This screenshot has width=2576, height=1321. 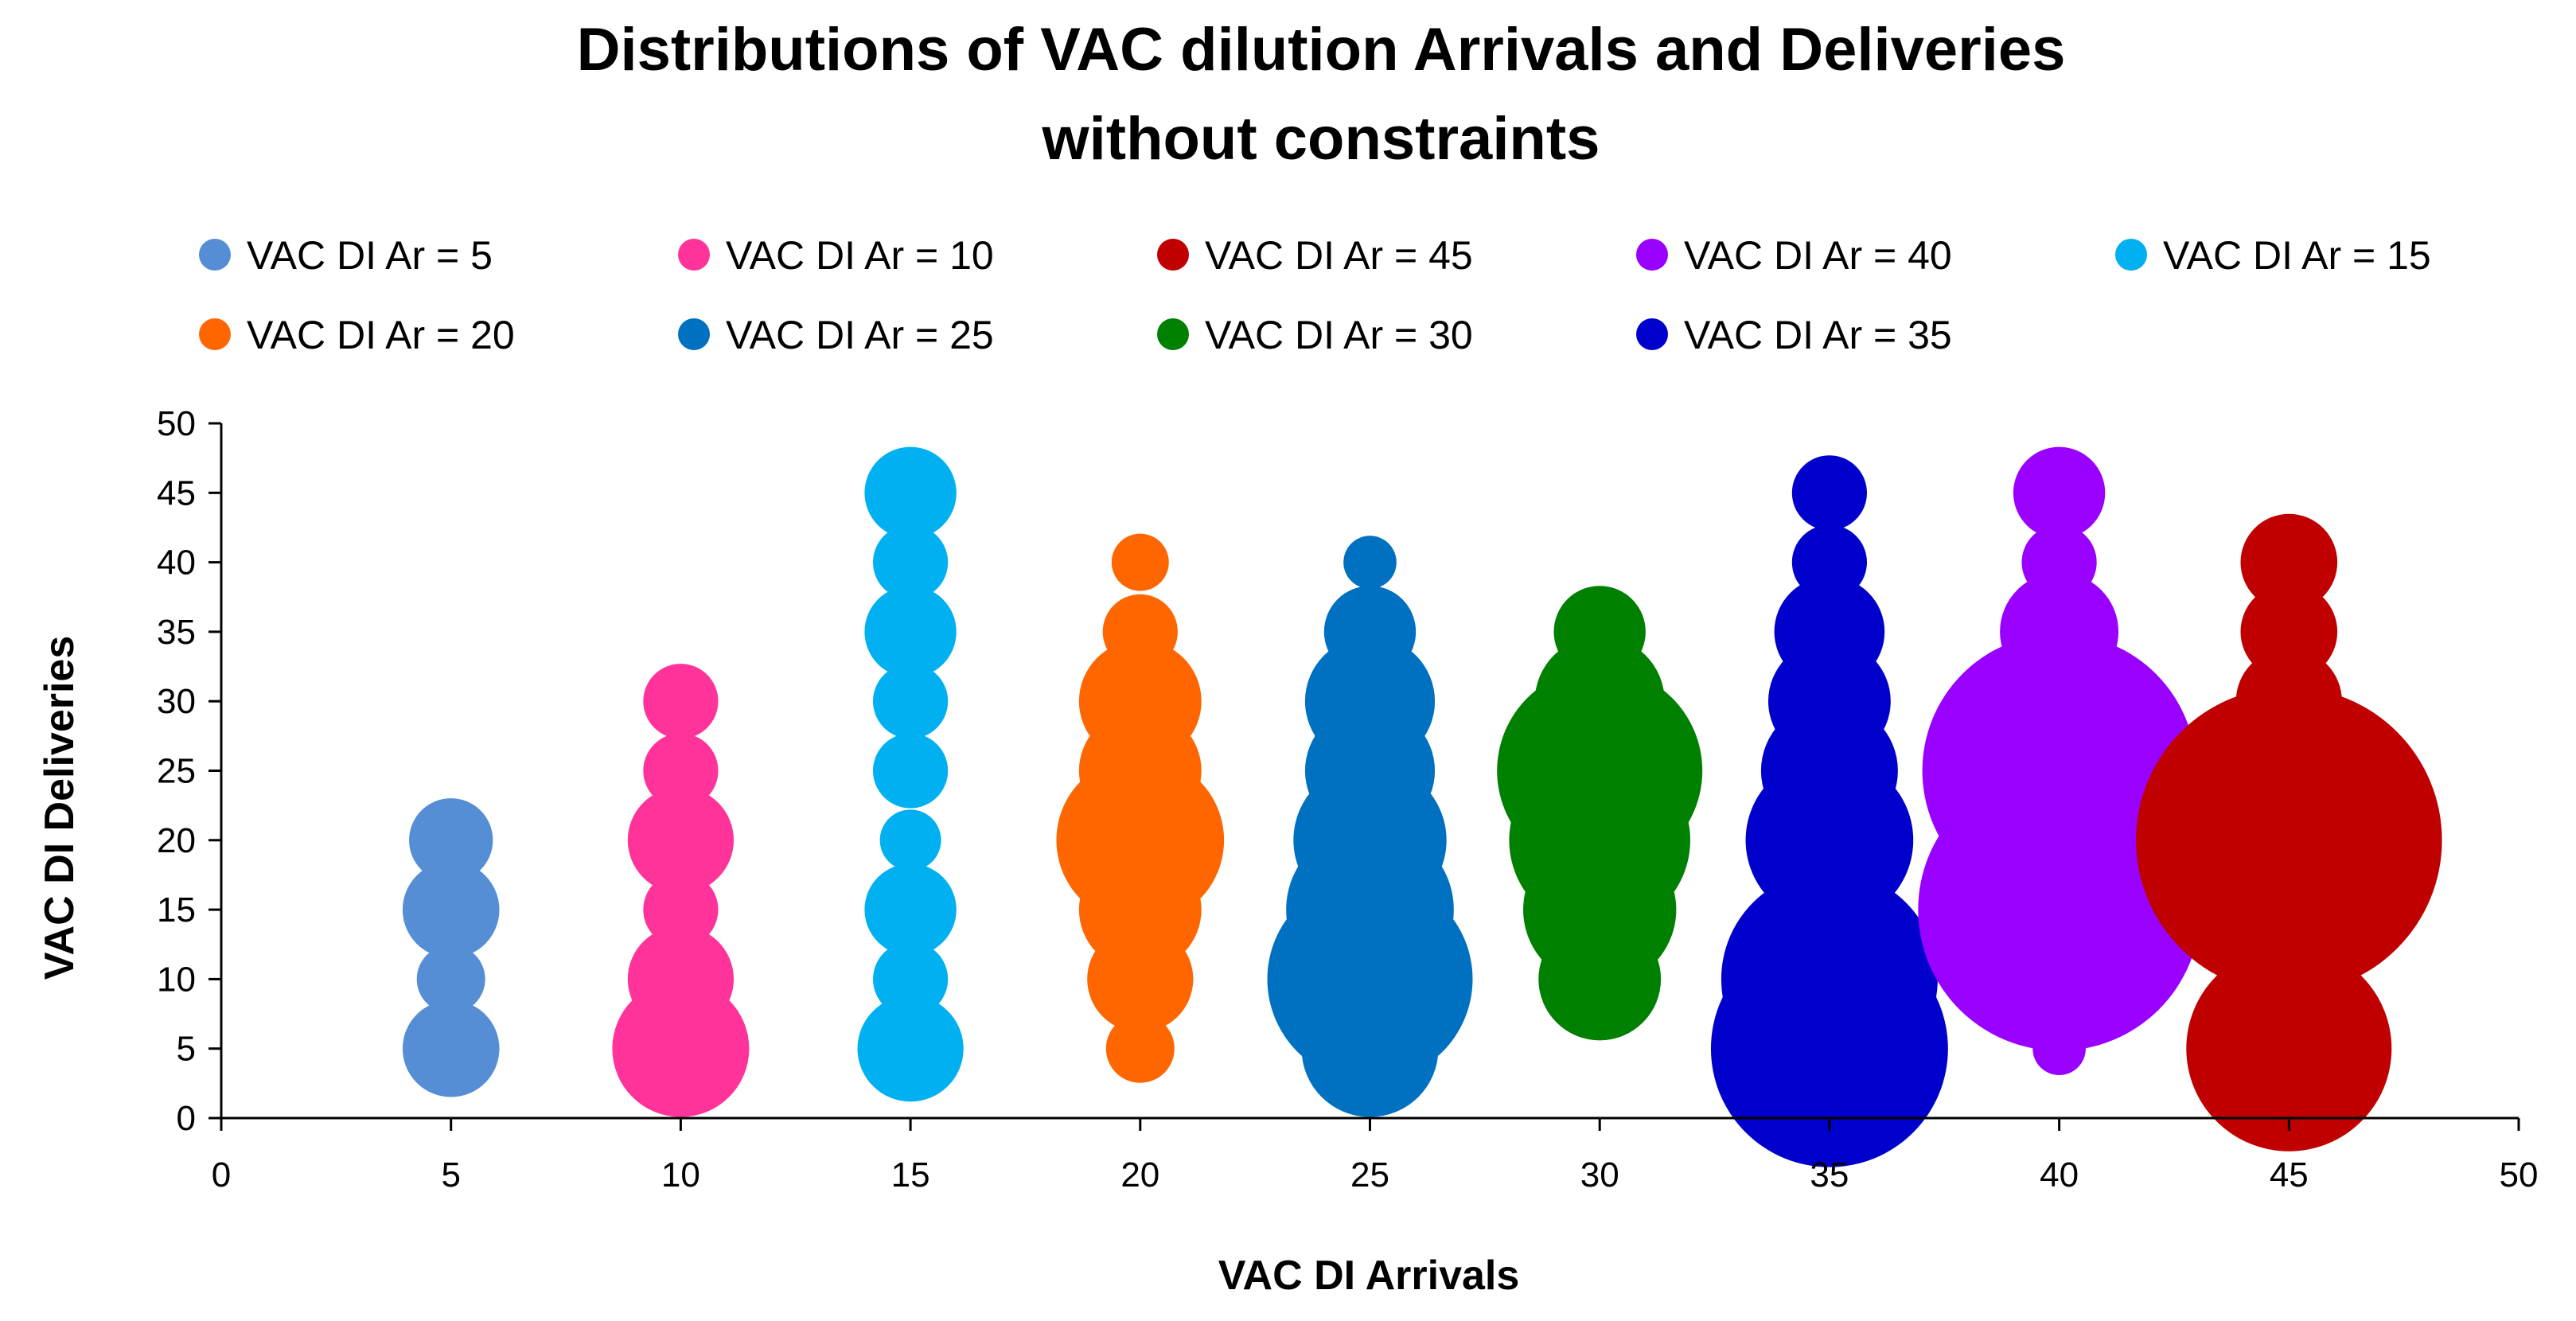 What do you see at coordinates (1339, 255) in the screenshot?
I see `legend-label: VAC DI Ar = 45` at bounding box center [1339, 255].